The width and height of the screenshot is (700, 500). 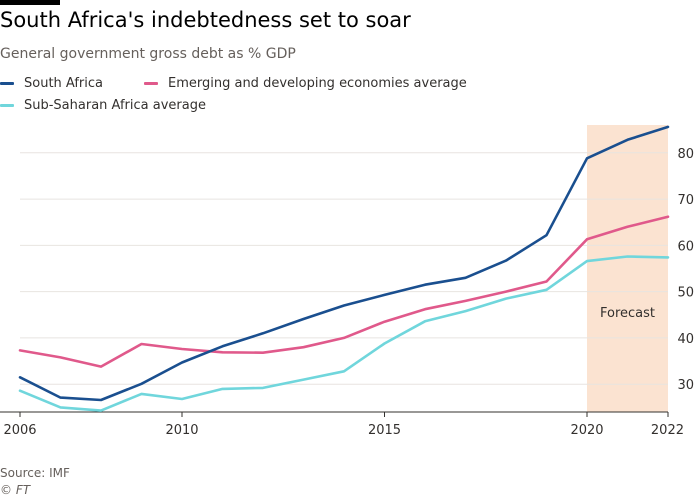 I want to click on ft-brand-bar, so click(x=30, y=2).